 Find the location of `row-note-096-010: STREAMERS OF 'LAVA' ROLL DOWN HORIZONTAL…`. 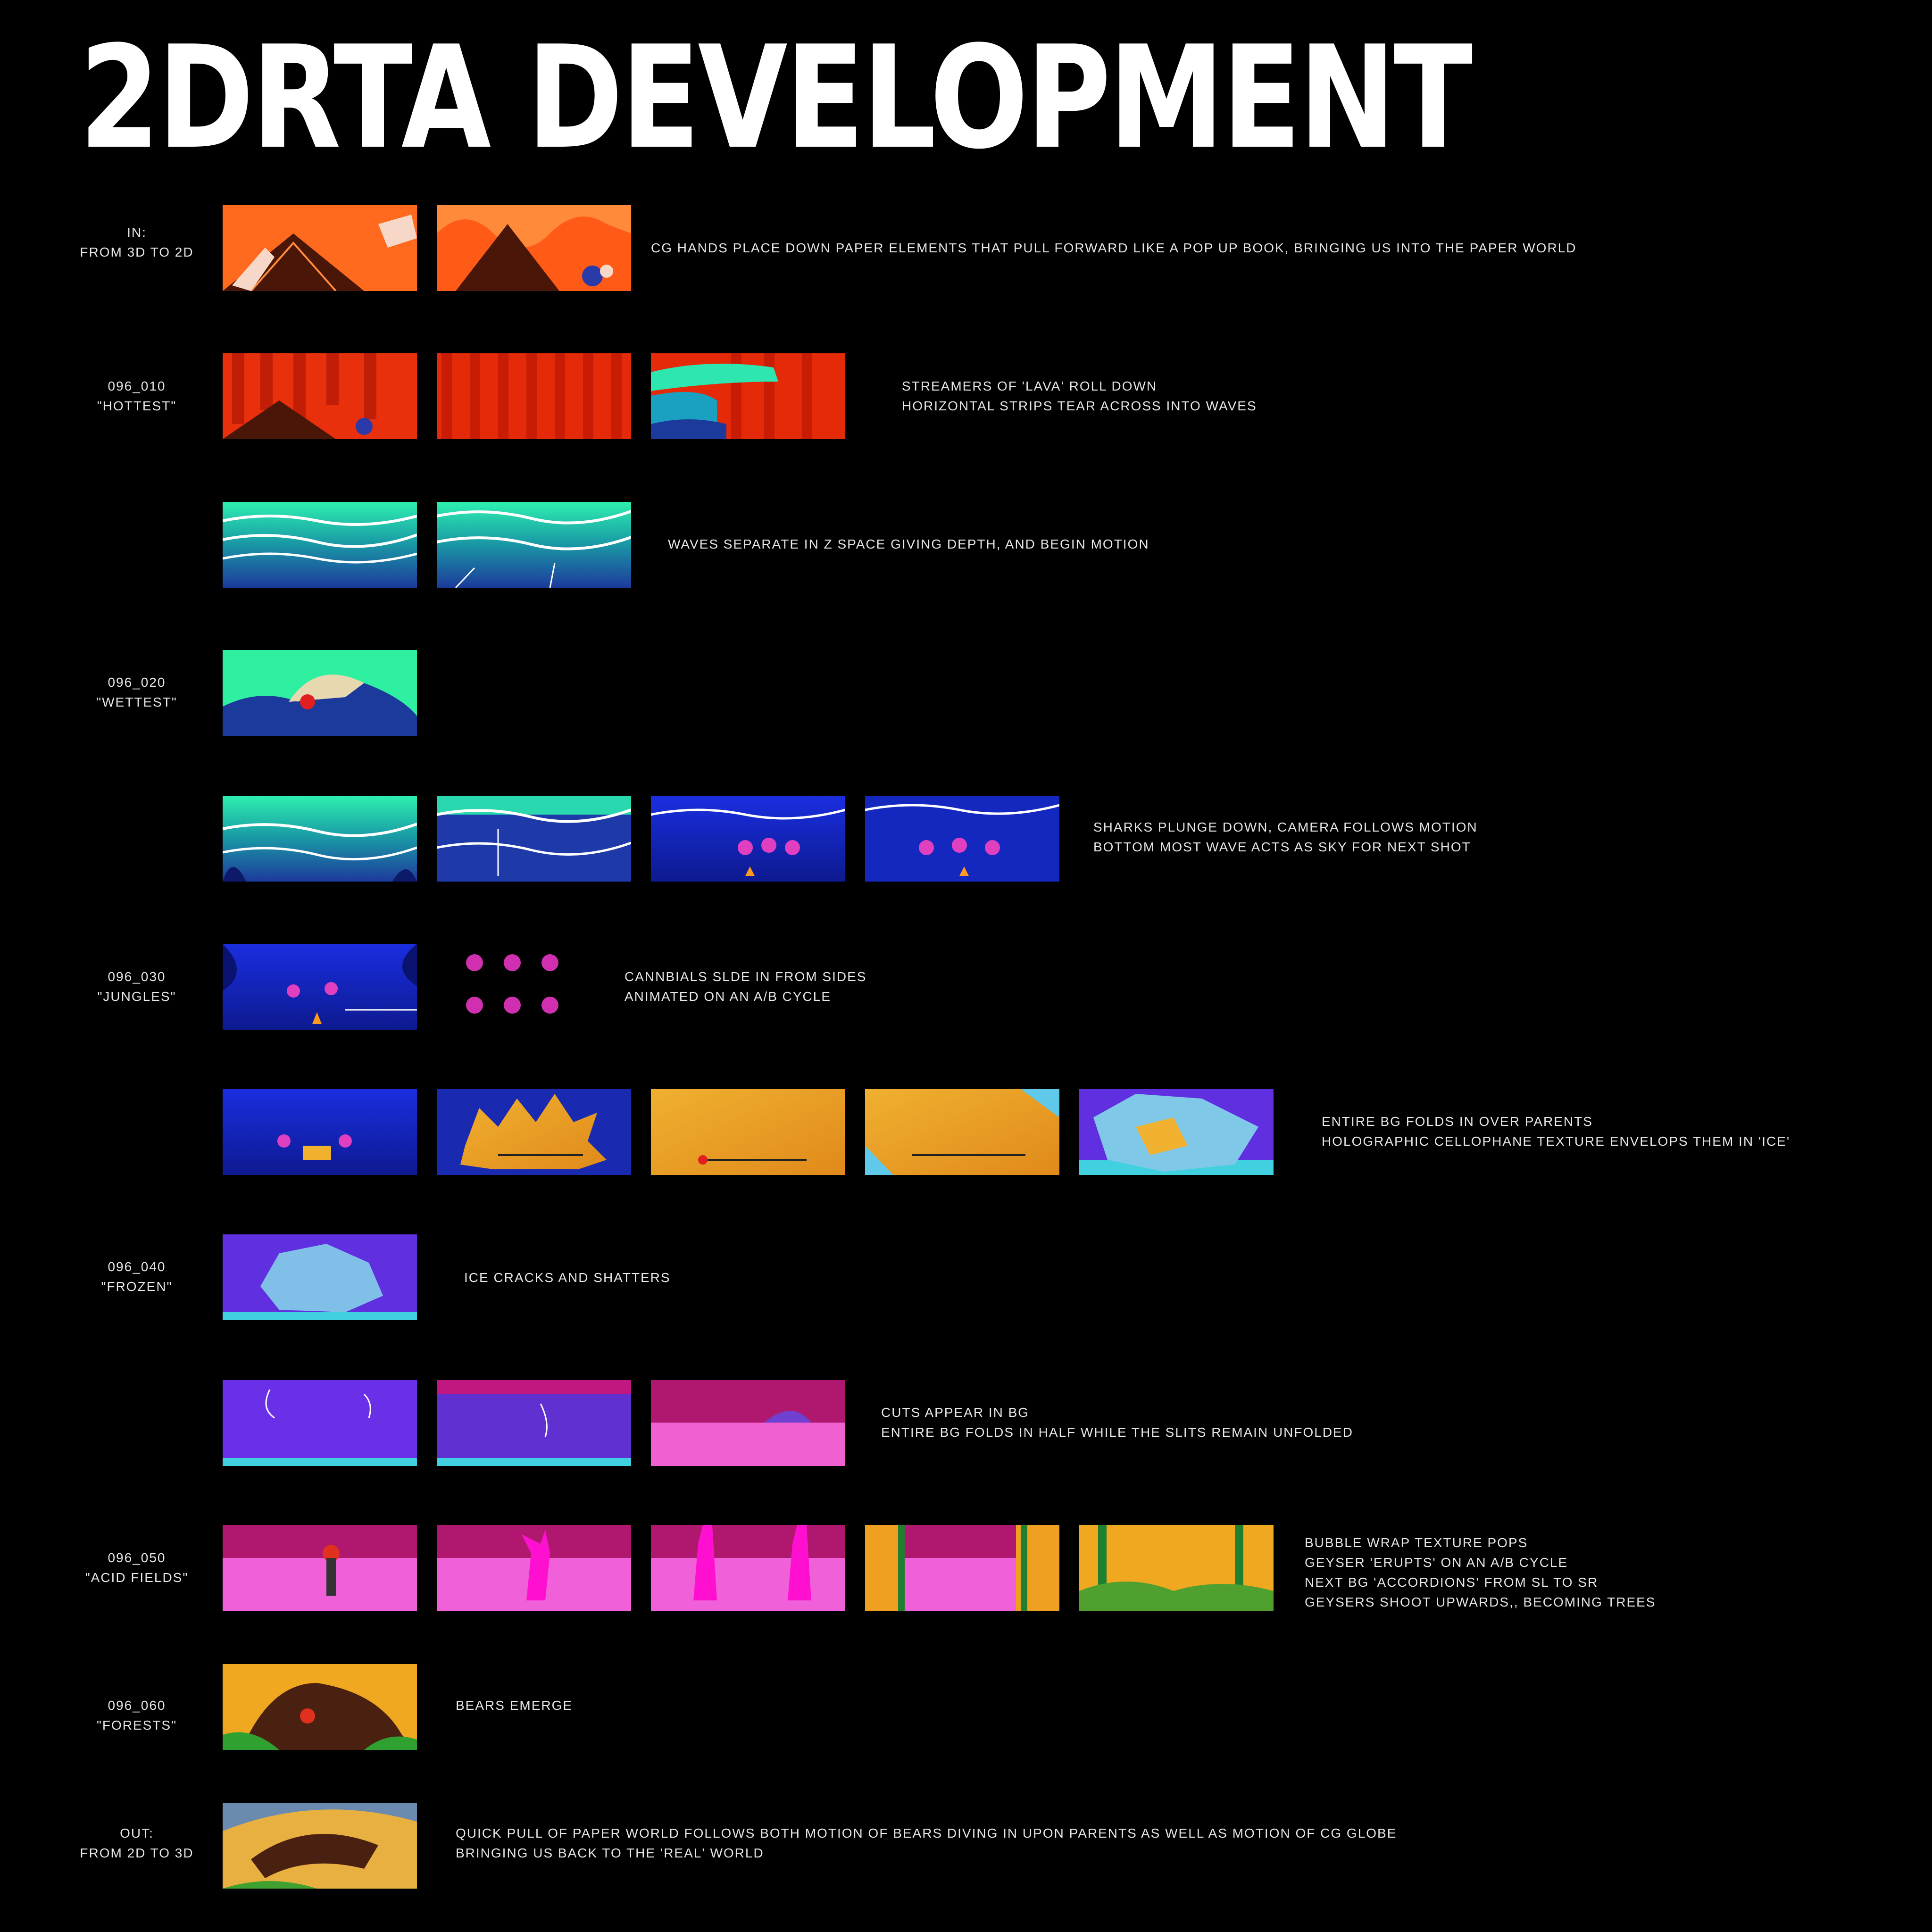

row-note-096-010: STREAMERS OF 'LAVA' ROLL DOWN HORIZONTAL… is located at coordinates (1079, 396).